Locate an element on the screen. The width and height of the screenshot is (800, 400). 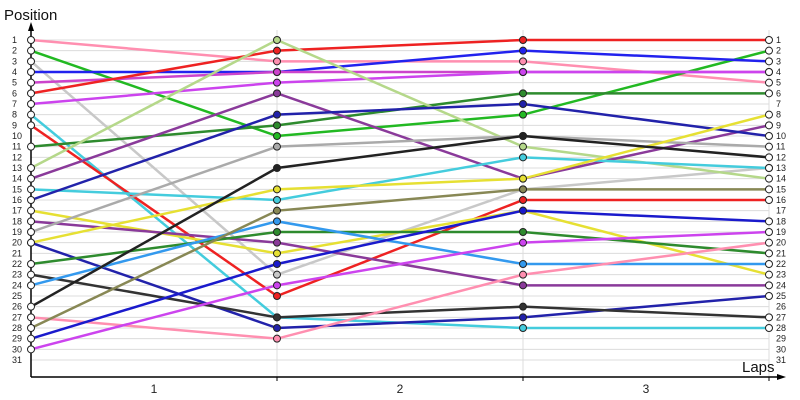
right-position-tick-label: 1 is located at coordinates (778, 40).